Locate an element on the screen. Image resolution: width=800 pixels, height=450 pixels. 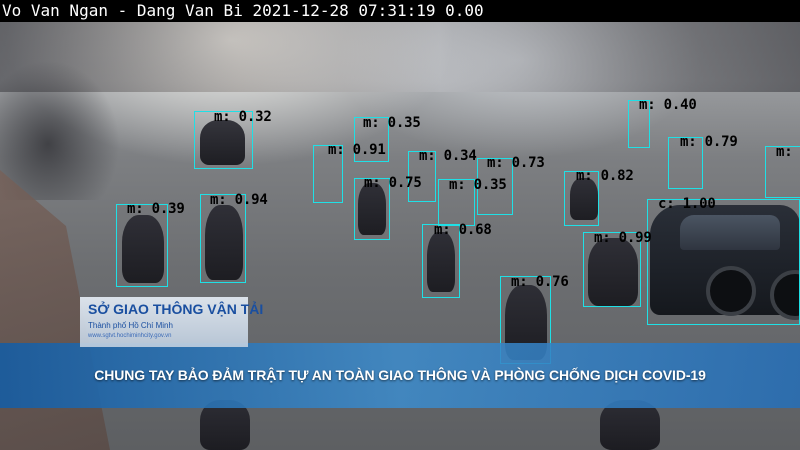
detection-label: m: 0.91 is located at coordinates (357, 150).